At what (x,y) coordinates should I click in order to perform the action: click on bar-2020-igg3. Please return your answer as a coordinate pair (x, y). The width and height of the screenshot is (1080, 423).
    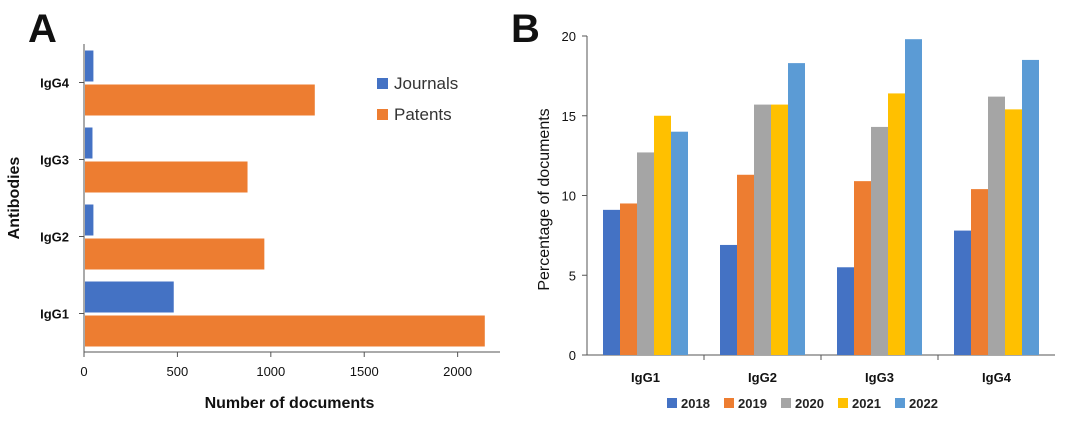
    Looking at the image, I should click on (879, 240).